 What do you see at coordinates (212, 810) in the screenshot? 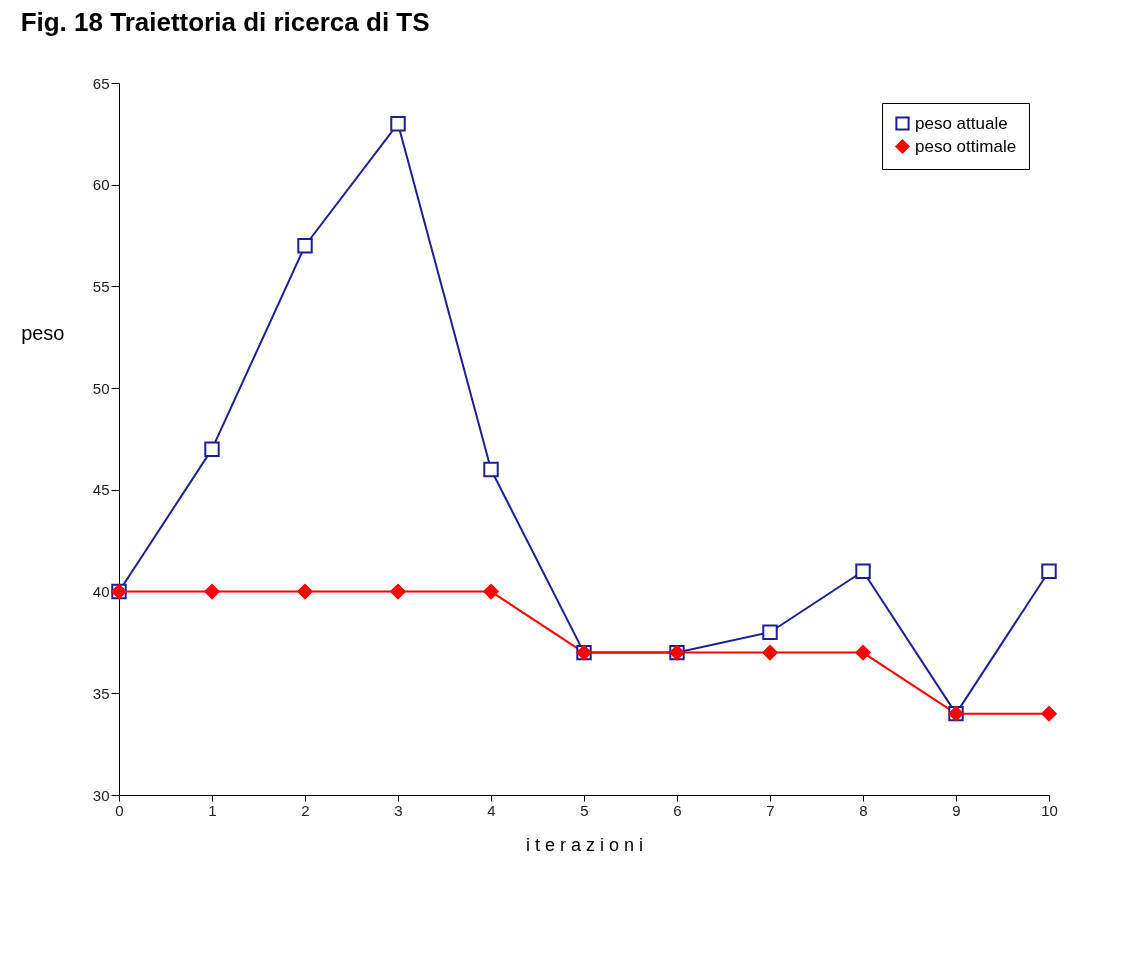
I see `x-tick-label: 1` at bounding box center [212, 810].